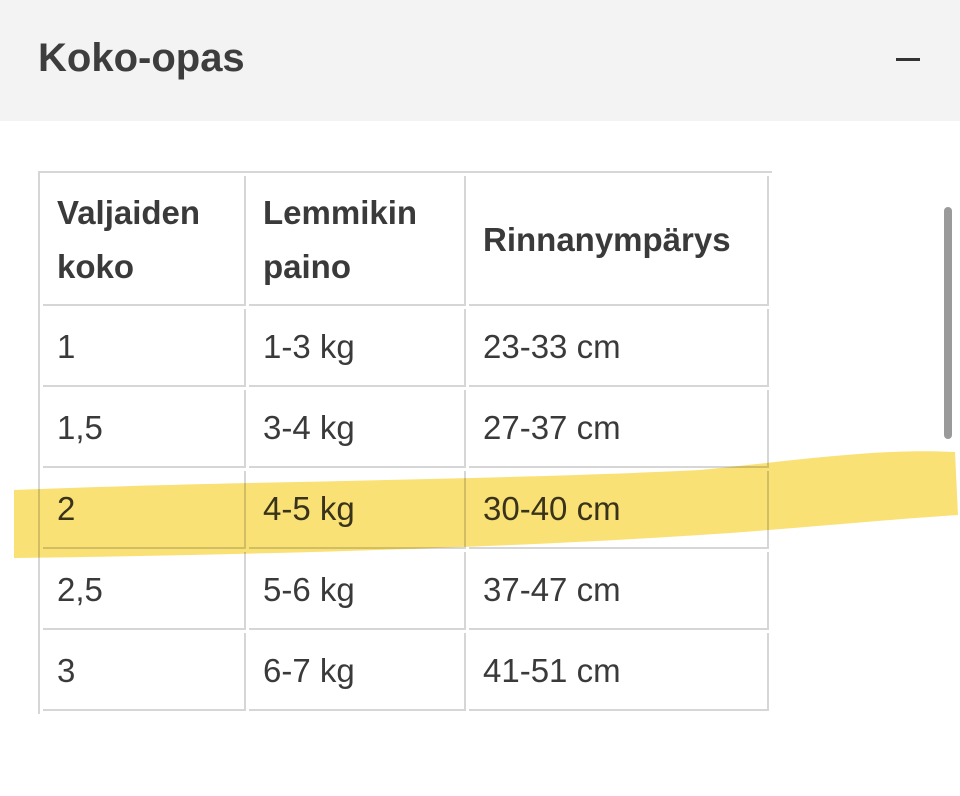  I want to click on section-title: Koko-opas, so click(141, 58).